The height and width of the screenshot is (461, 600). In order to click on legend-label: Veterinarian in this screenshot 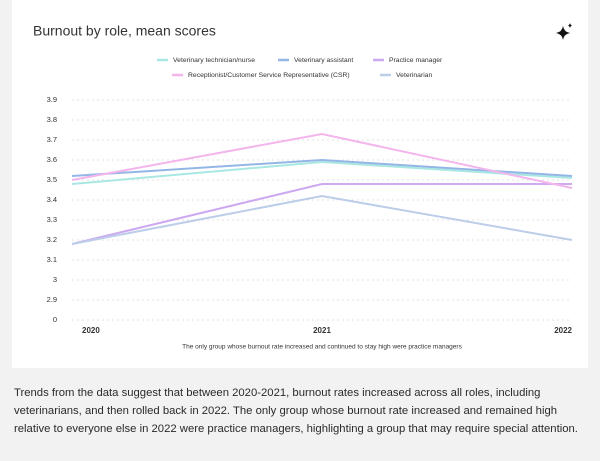, I will do `click(414, 75)`.